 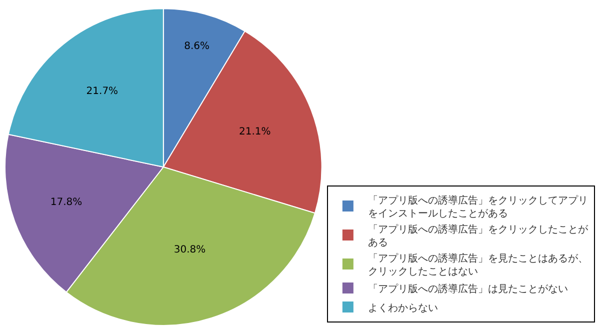 I want to click on data-label: 17.8%, so click(x=66, y=202).